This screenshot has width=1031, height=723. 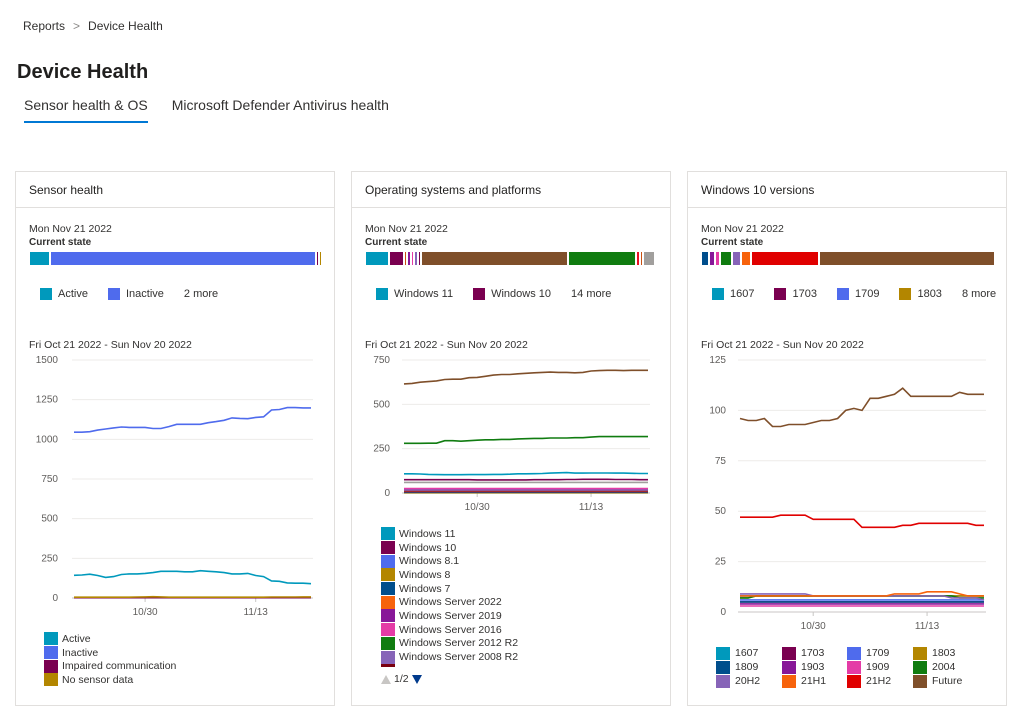 I want to click on legend-label: Active, so click(x=73, y=294).